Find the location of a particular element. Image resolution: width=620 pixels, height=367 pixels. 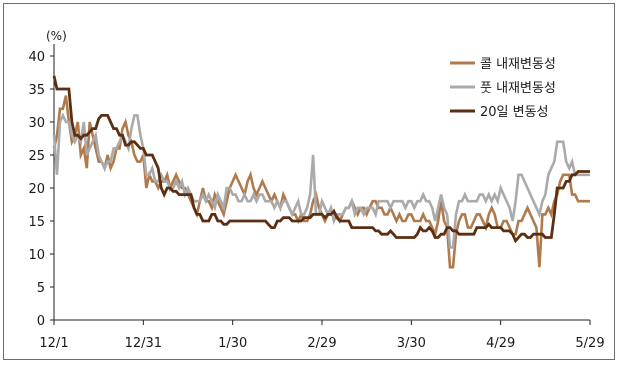

x-tick-label: 5/29 is located at coordinates (589, 343).